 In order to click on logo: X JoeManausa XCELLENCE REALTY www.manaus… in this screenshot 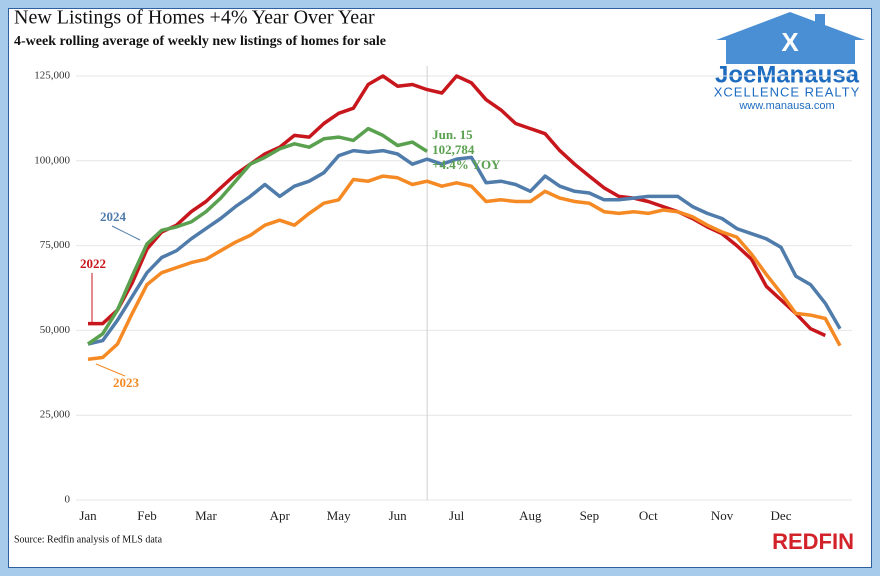, I will do `click(789, 62)`.